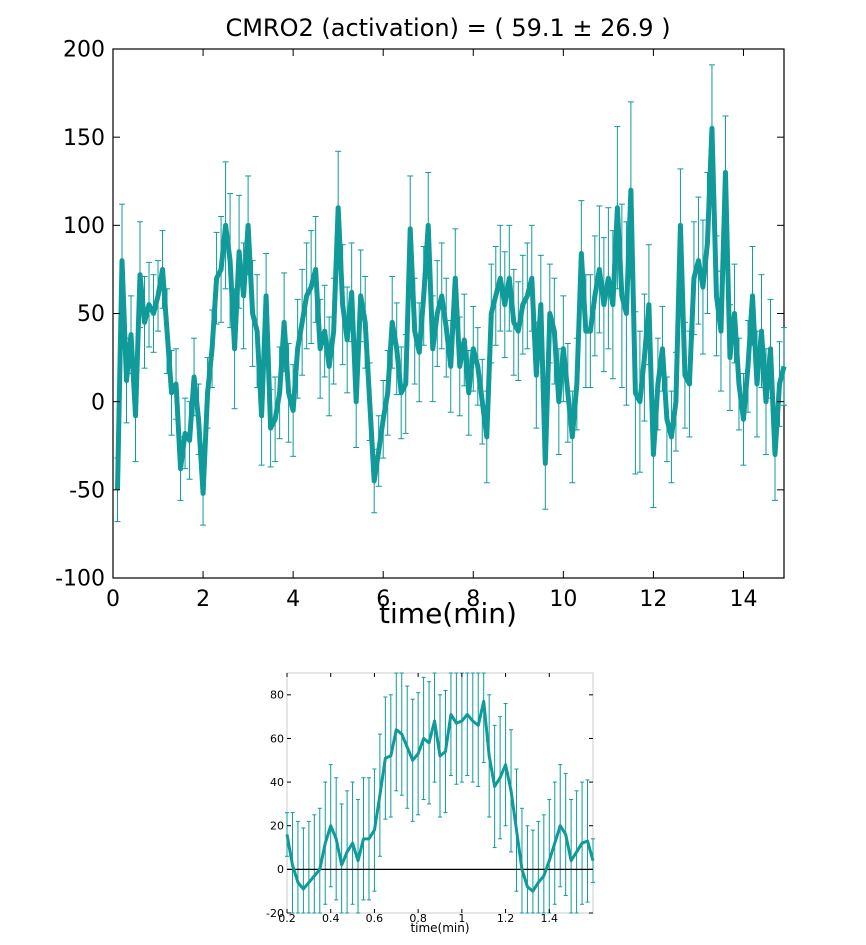 This screenshot has height=945, width=866. Describe the element at coordinates (113, 599) in the screenshot. I see `x-tick-label: 0` at that location.